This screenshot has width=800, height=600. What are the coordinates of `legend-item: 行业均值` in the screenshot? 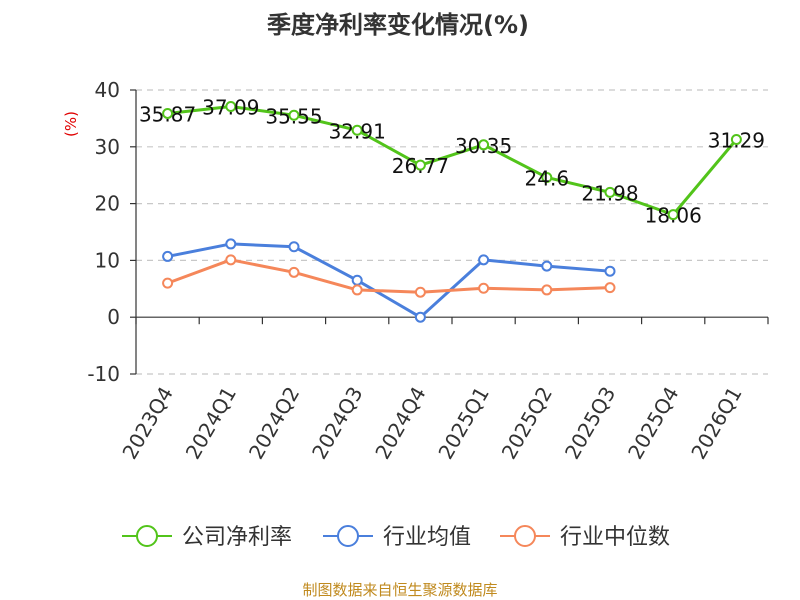 It's located at (397, 537).